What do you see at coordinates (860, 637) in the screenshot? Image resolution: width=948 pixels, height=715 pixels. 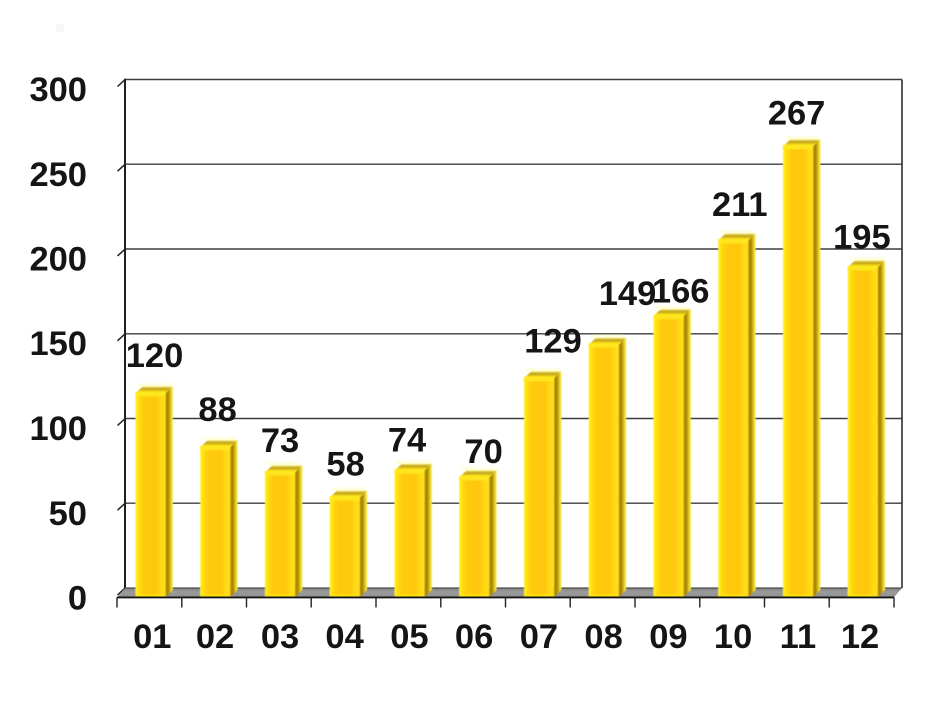 I see `svg-text: 12` at bounding box center [860, 637].